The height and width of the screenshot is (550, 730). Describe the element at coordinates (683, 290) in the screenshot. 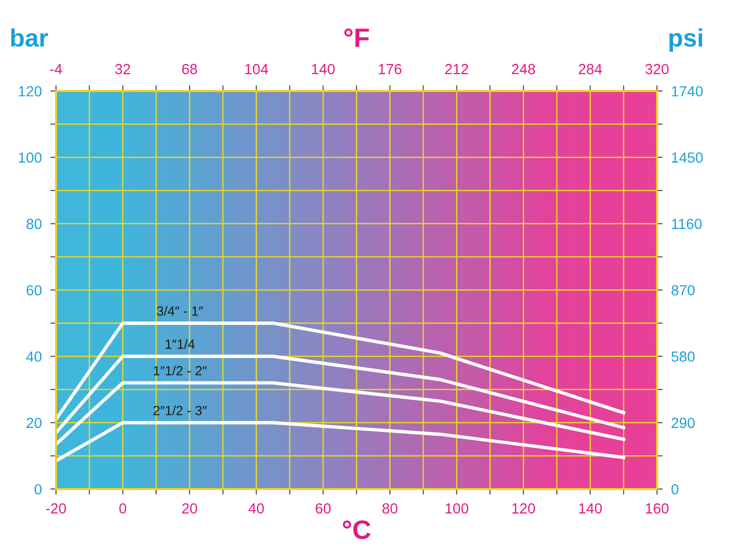

I see `y2-tick-label: 870` at that location.